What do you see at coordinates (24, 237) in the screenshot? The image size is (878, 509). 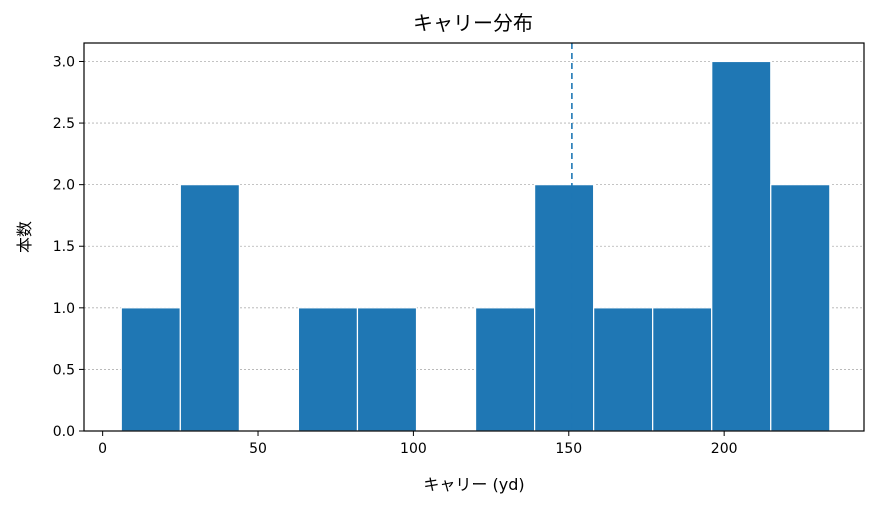 I see `y-axis-label: 本数` at bounding box center [24, 237].